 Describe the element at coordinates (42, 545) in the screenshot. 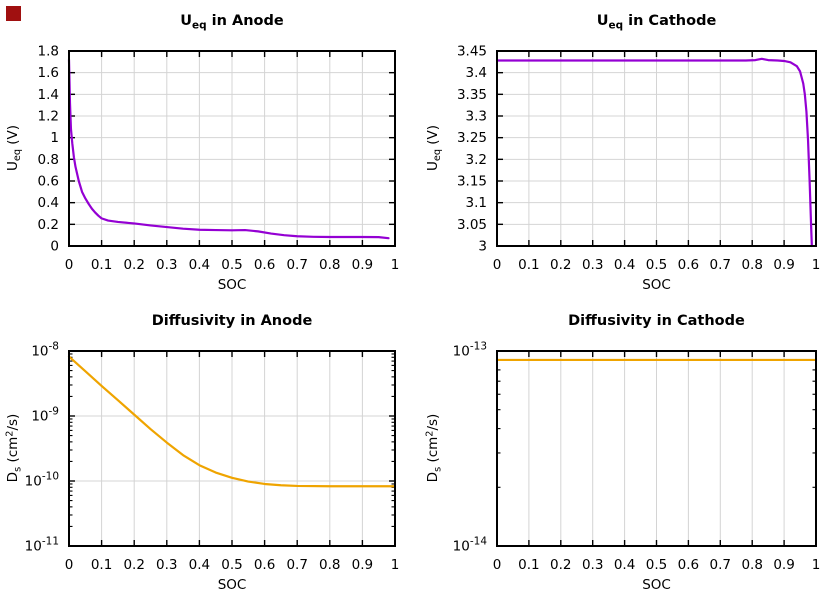

I see `svg-text: 10⁻¹¹` at that location.